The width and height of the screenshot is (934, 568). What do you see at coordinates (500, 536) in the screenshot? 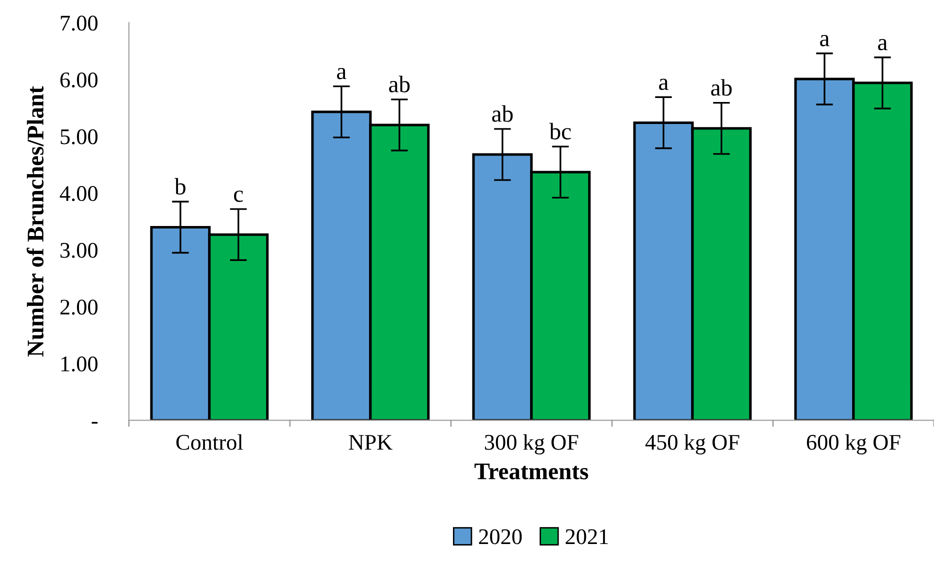
I see `legend-label: 2020` at bounding box center [500, 536].